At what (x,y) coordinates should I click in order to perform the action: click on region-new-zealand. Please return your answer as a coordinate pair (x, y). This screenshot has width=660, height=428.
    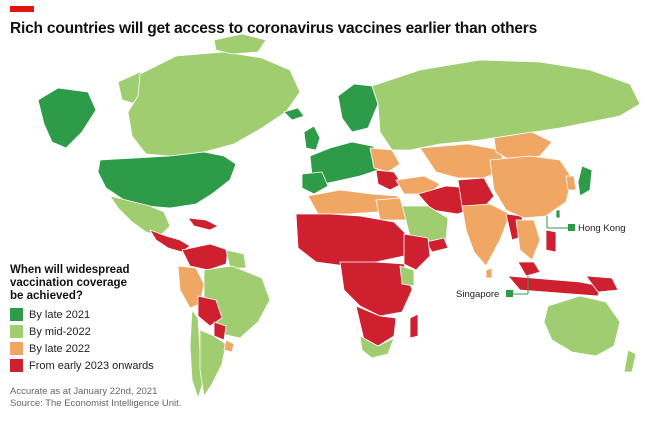
    Looking at the image, I should click on (630, 361).